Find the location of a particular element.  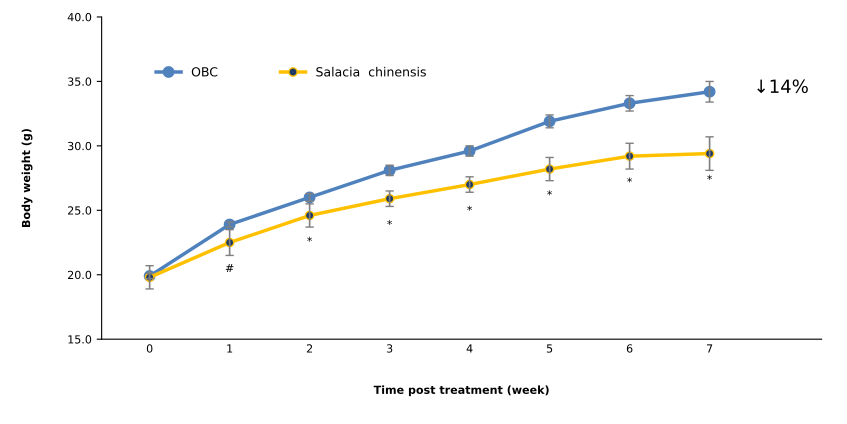

x-tick-label: 3 is located at coordinates (389, 348).